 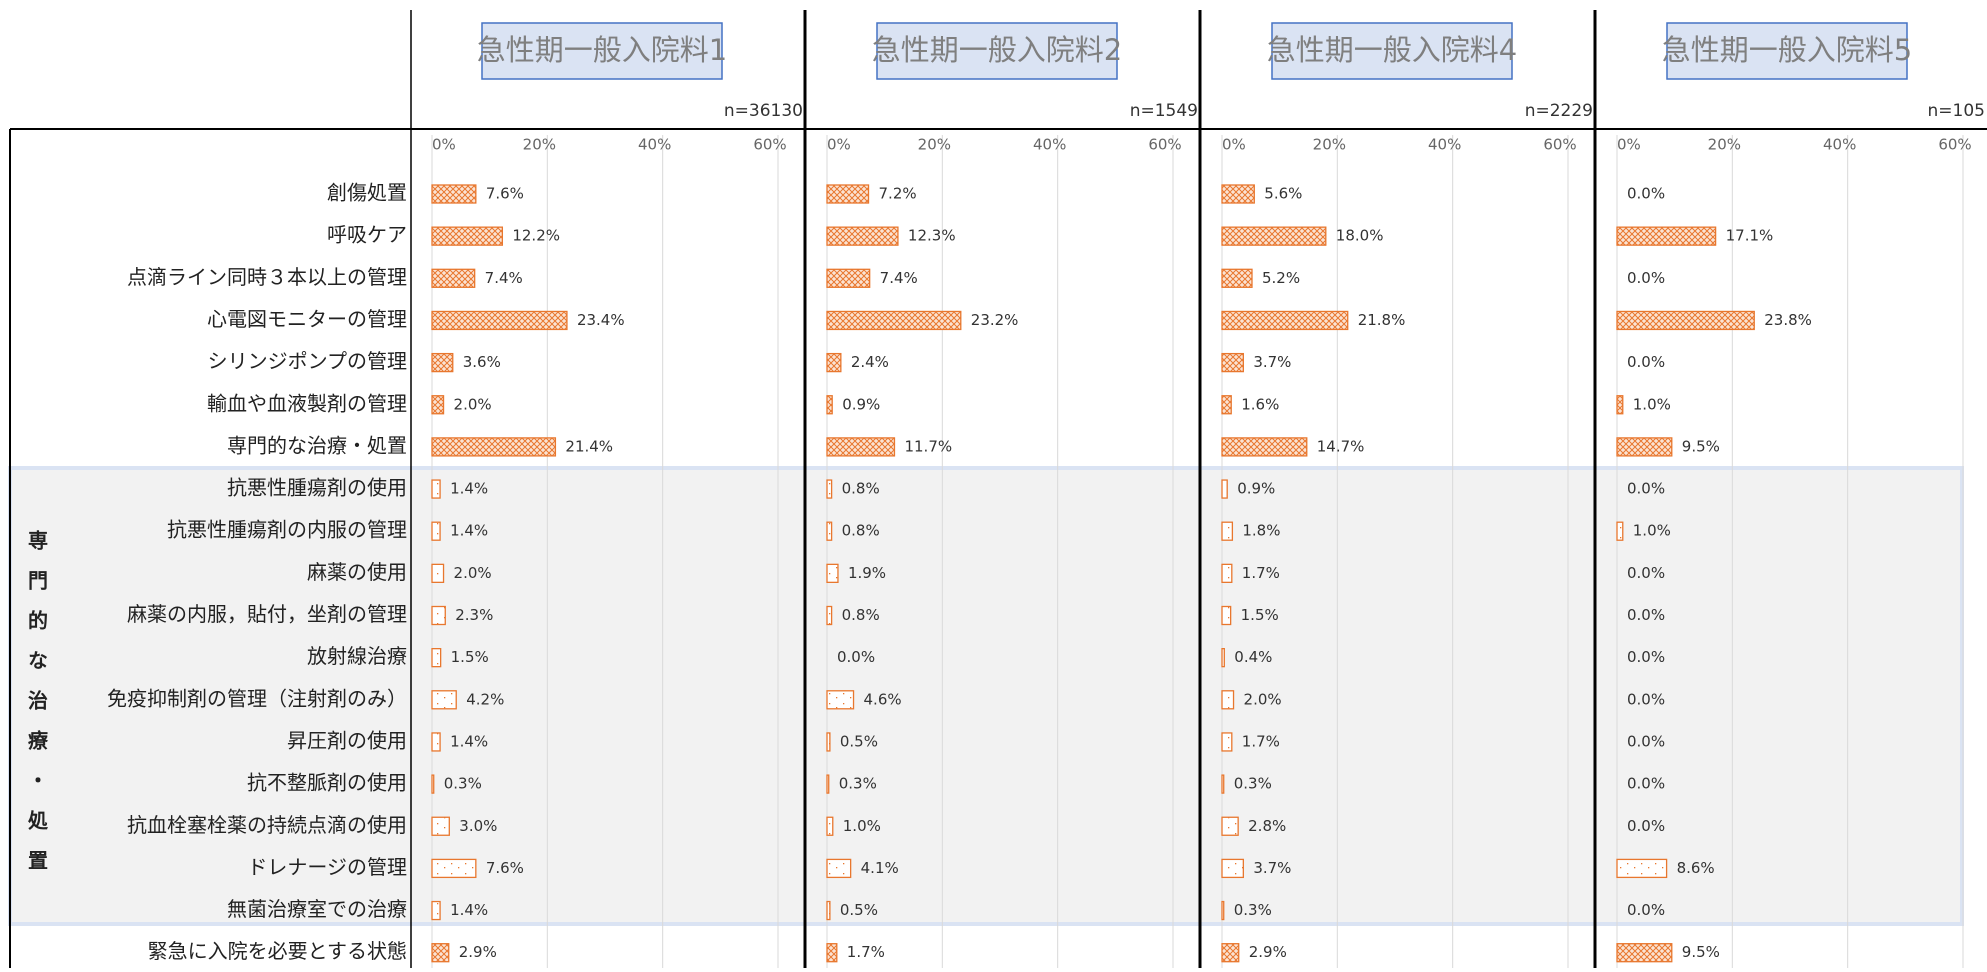 What do you see at coordinates (1956, 111) in the screenshot?
I see `n-label: n=105` at bounding box center [1956, 111].